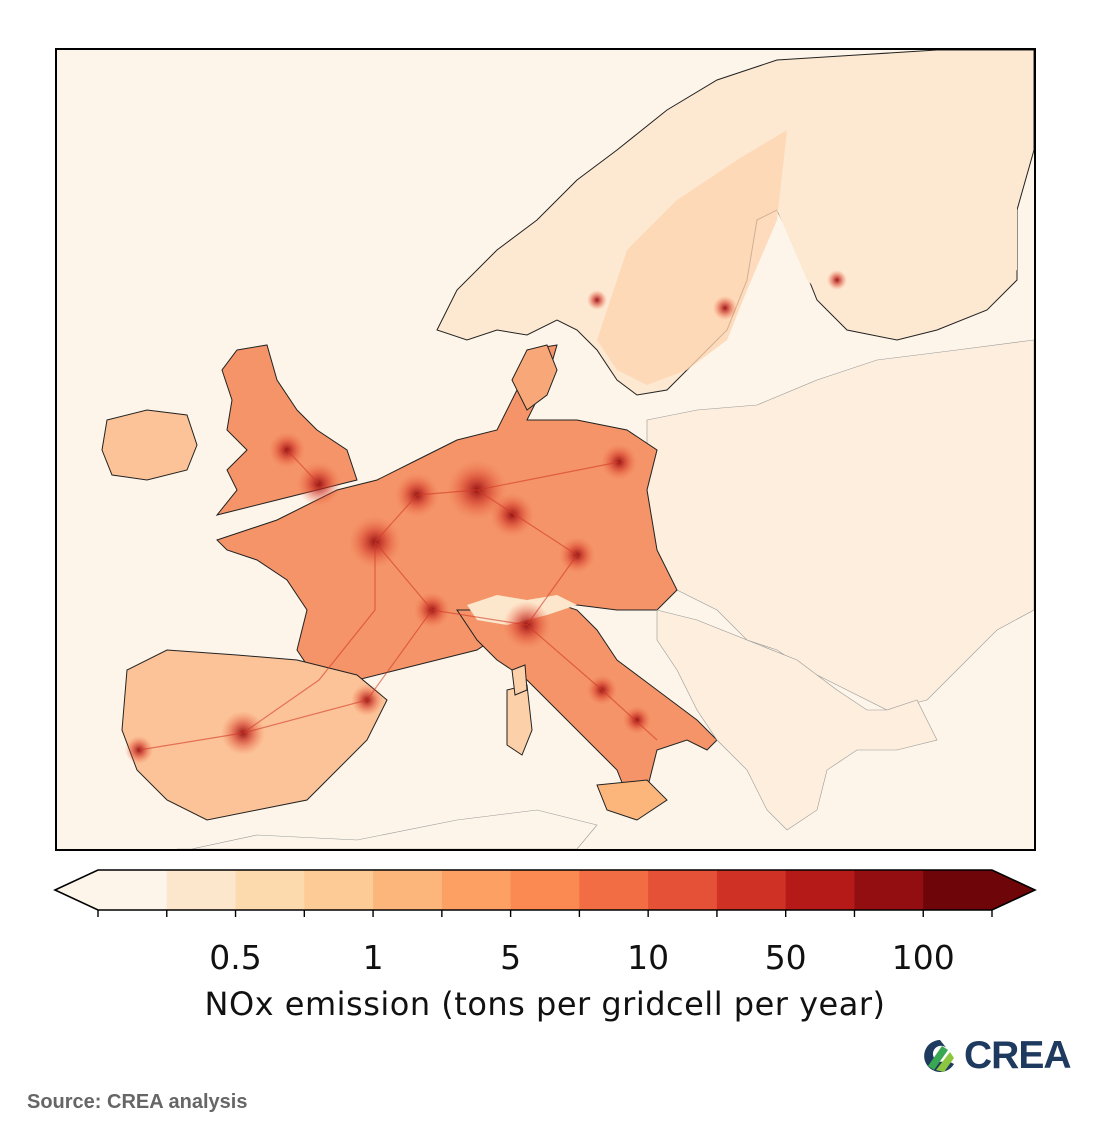  What do you see at coordinates (519, 720) in the screenshot?
I see `sardinia-land` at bounding box center [519, 720].